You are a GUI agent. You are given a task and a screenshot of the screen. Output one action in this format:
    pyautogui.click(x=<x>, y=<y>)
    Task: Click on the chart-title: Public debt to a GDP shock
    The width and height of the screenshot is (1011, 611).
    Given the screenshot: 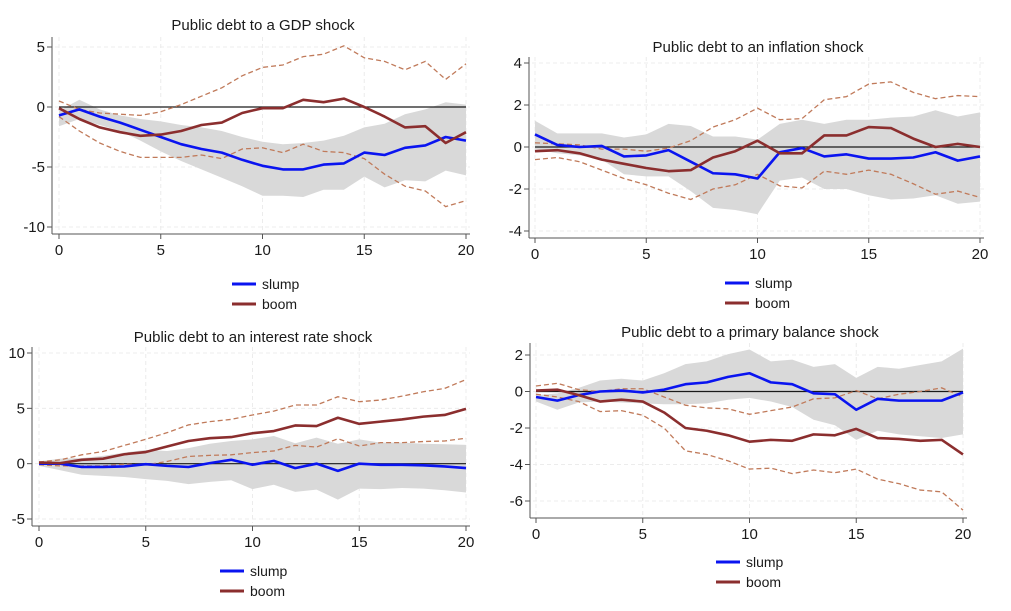 What is the action you would take?
    pyautogui.click(x=263, y=25)
    